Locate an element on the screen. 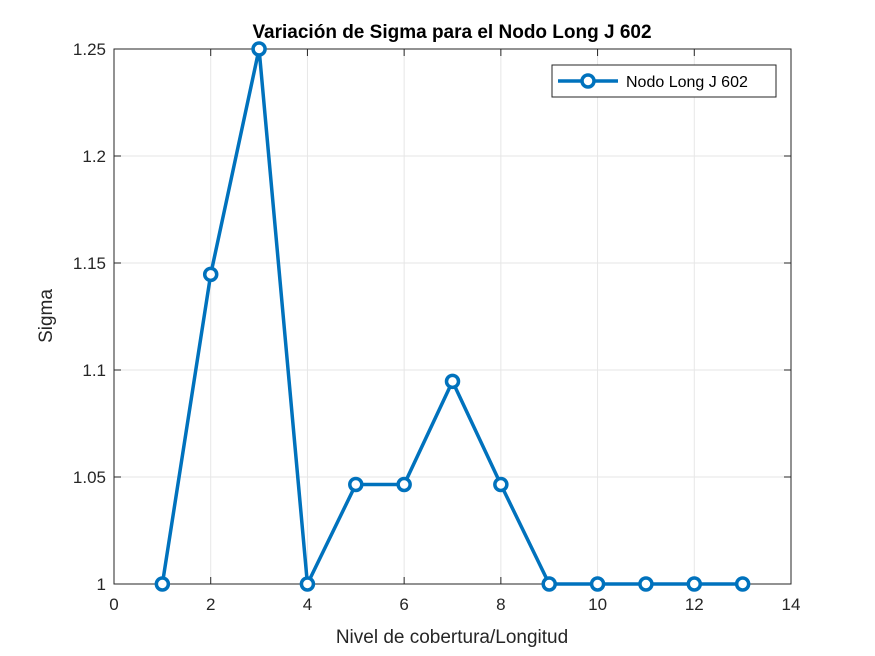 The width and height of the screenshot is (875, 656). x-tick-label: 6 is located at coordinates (403, 604).